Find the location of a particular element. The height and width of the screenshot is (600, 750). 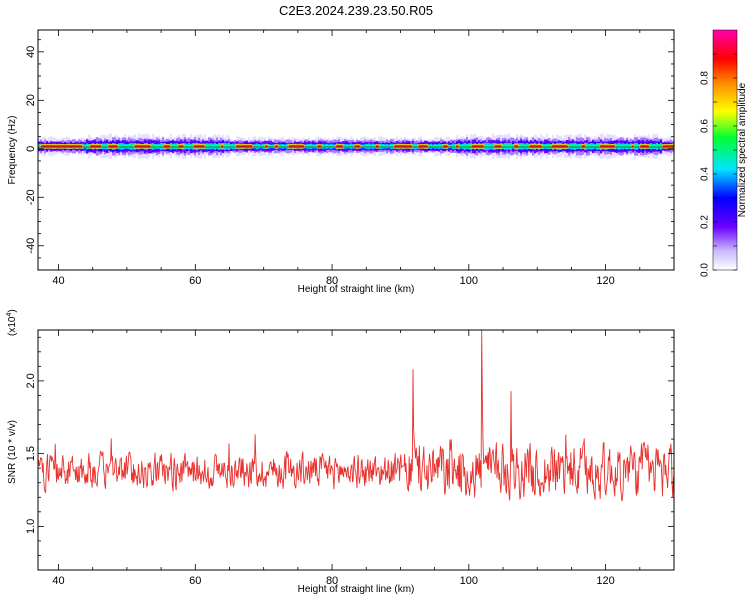

colorbar-tick-label: 0.2 is located at coordinates (705, 222).